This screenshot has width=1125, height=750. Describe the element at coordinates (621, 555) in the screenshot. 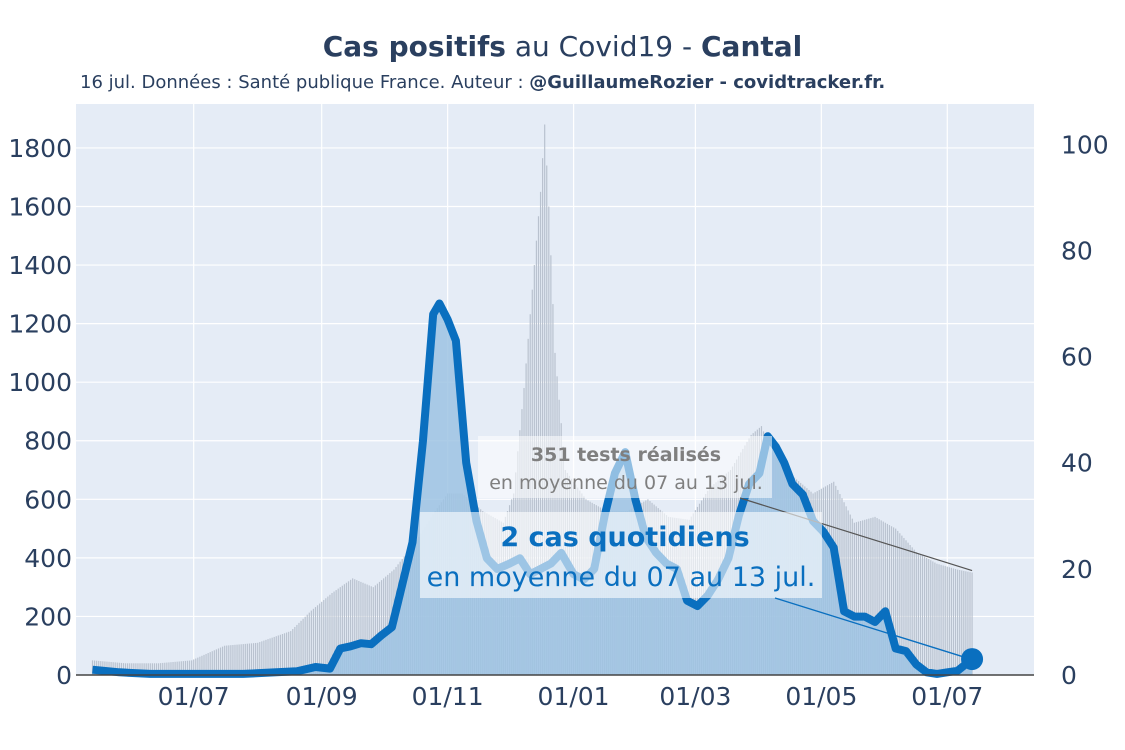

I see `cases-annotation-box` at that location.